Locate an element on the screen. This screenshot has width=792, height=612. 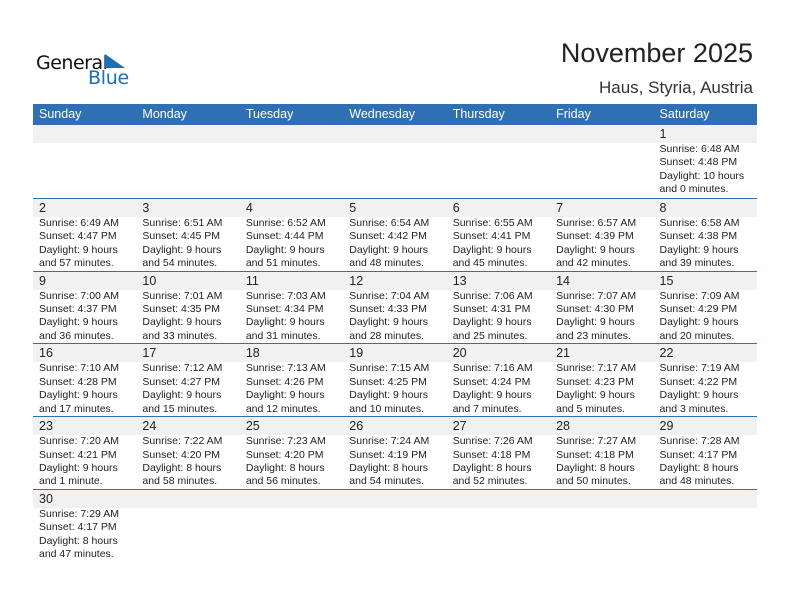
sunrise-text: Sunrise: 7:03 AM is located at coordinates (285, 295).